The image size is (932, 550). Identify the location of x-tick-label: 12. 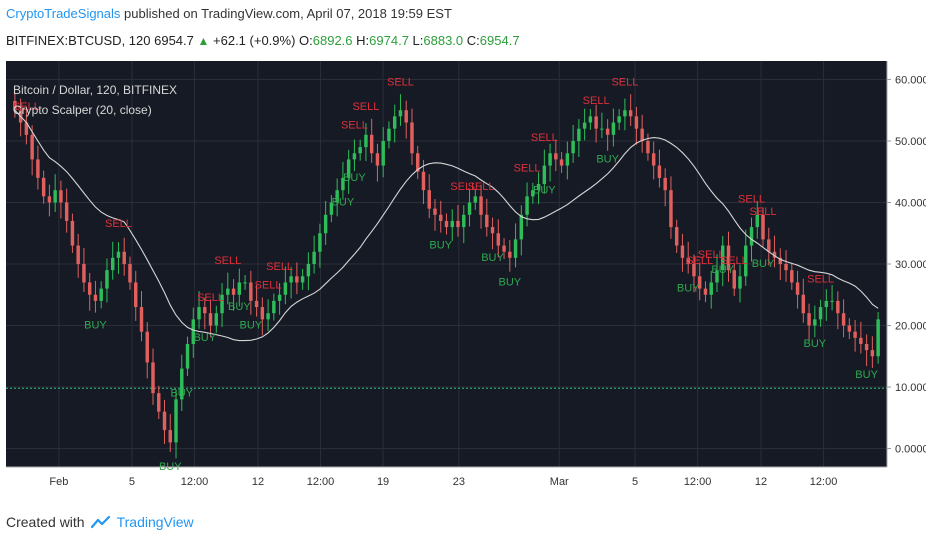
(258, 482).